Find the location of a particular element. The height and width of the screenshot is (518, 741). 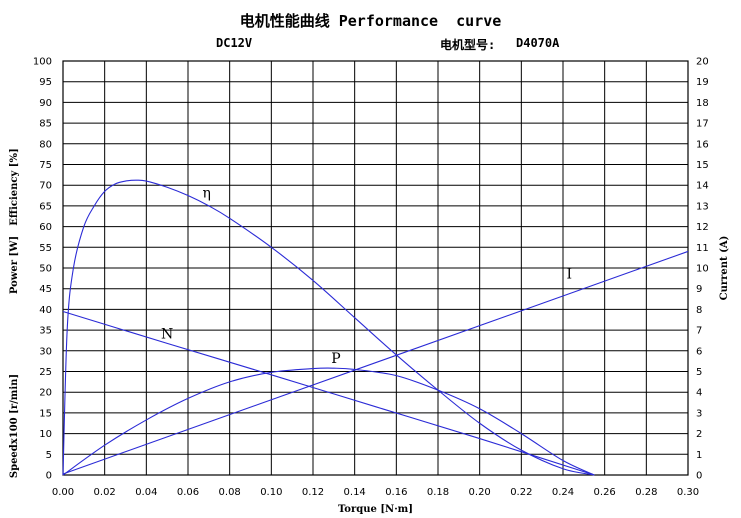

y-left-tick-label: 95 is located at coordinates (45, 82).